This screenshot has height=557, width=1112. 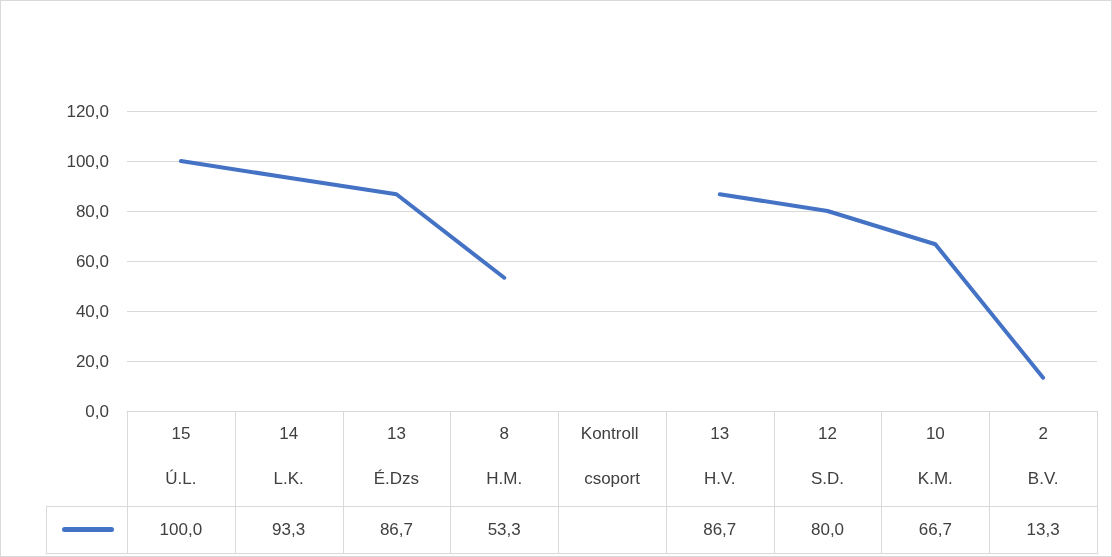 What do you see at coordinates (288, 456) in the screenshot?
I see `category-label: 14 L.K.` at bounding box center [288, 456].